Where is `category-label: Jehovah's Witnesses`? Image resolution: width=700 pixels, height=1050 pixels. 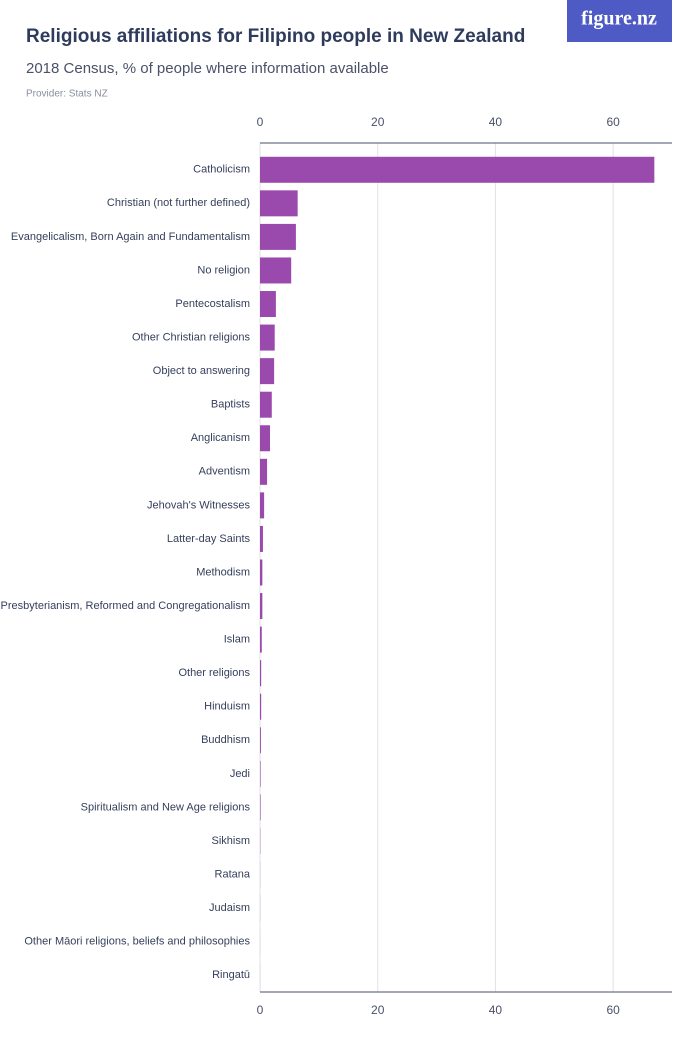 category-label: Jehovah's Witnesses is located at coordinates (198, 505).